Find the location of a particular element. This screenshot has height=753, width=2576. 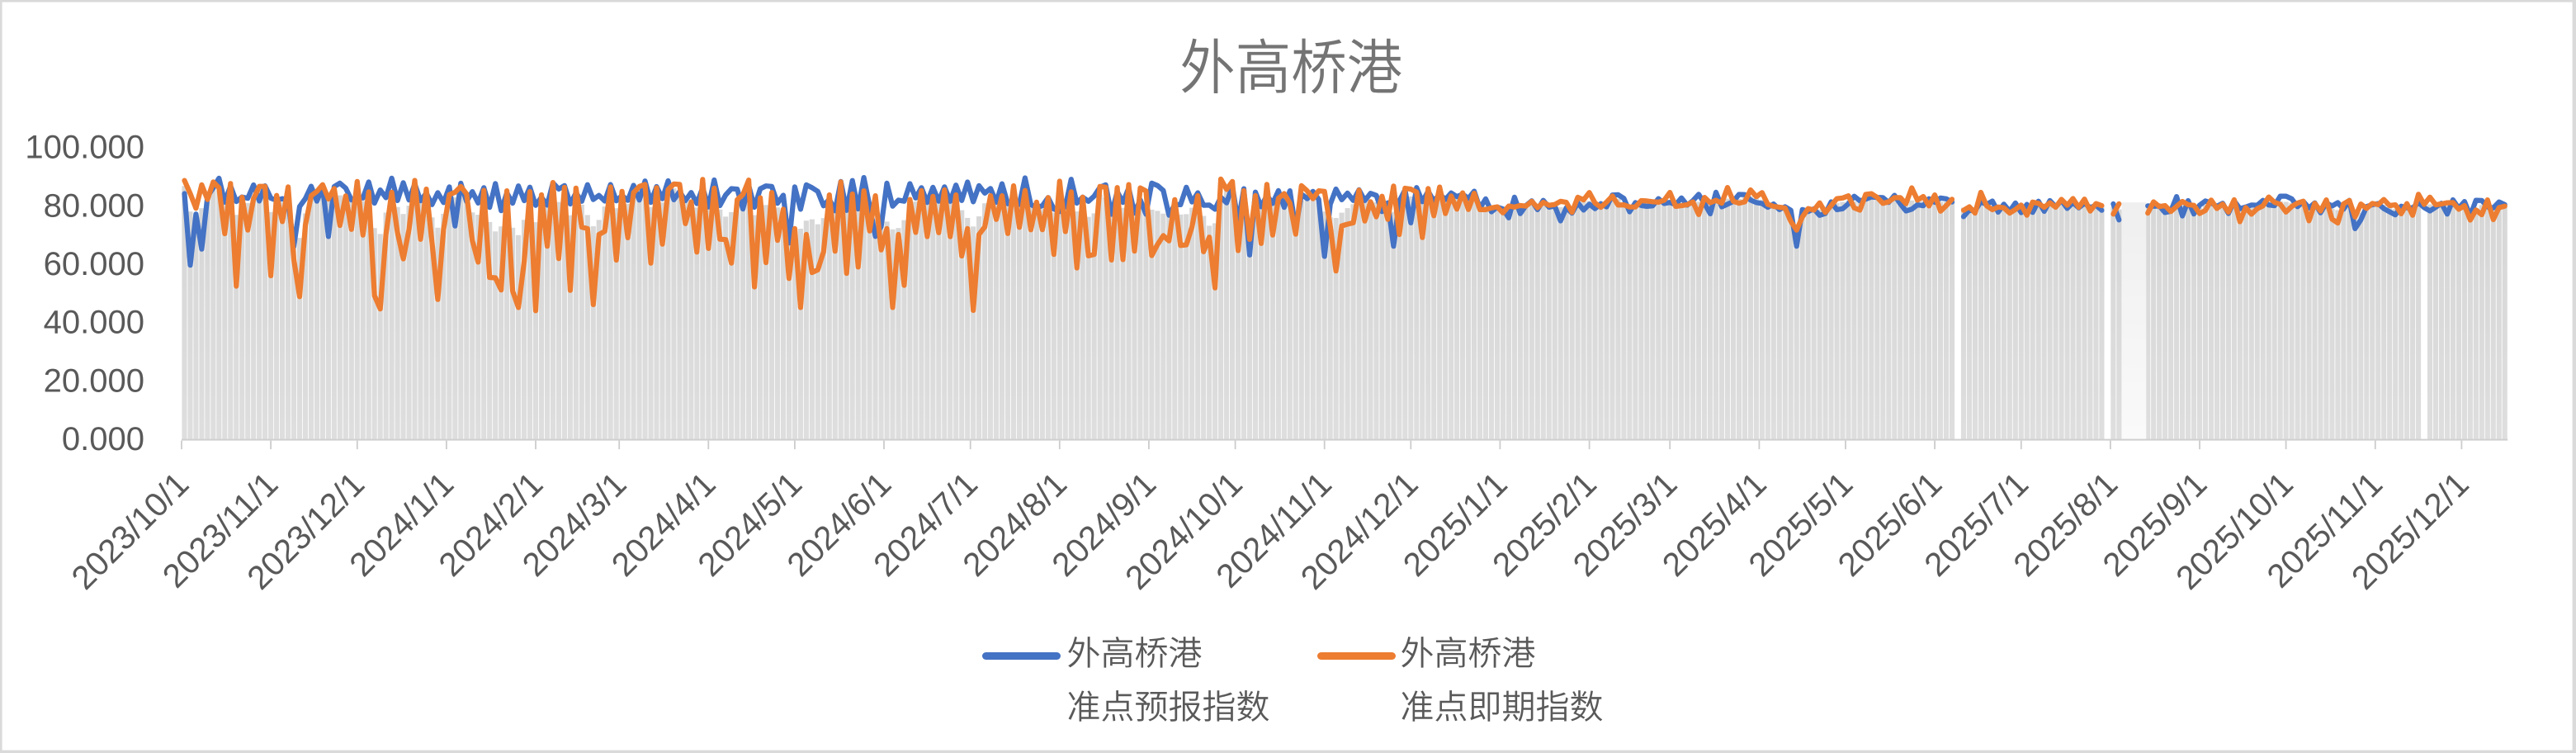

svg-text: 20.000 is located at coordinates (94, 380).